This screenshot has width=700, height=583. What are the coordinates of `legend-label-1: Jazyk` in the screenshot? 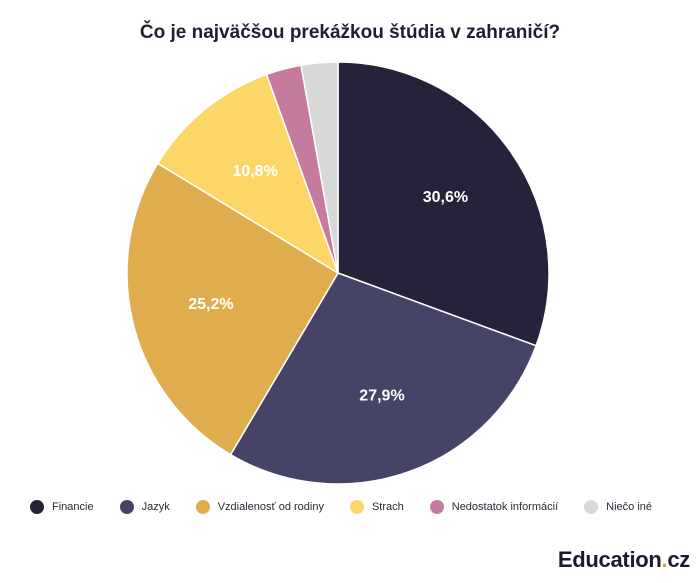 It's located at (155, 507).